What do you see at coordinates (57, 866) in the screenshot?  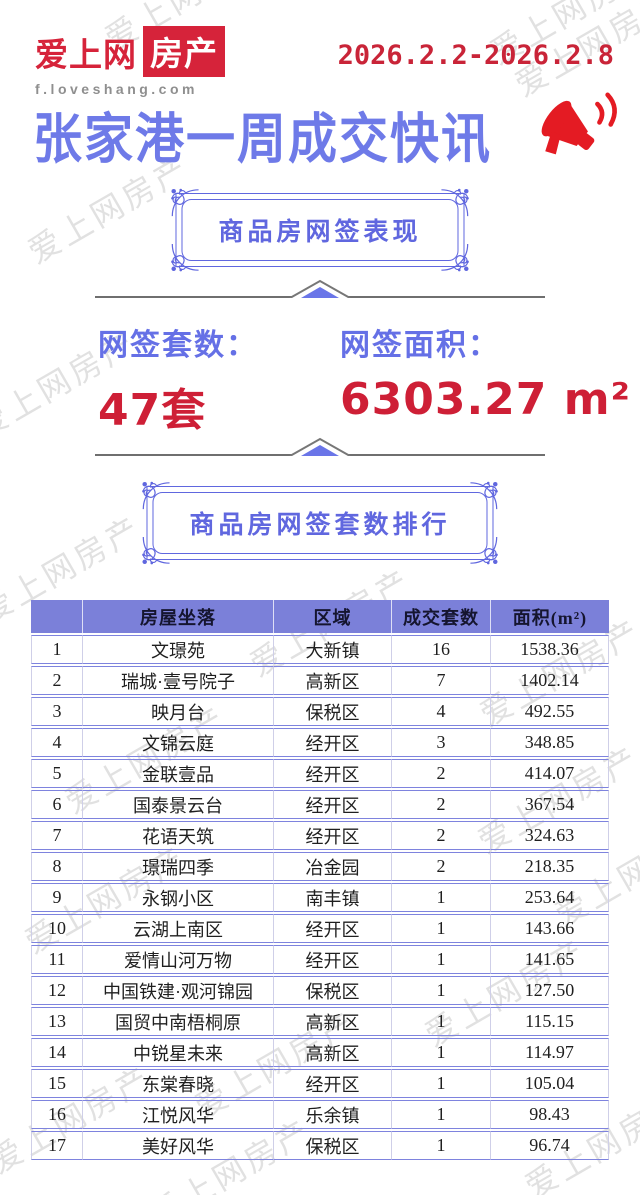 I see `table-cell: 8` at bounding box center [57, 866].